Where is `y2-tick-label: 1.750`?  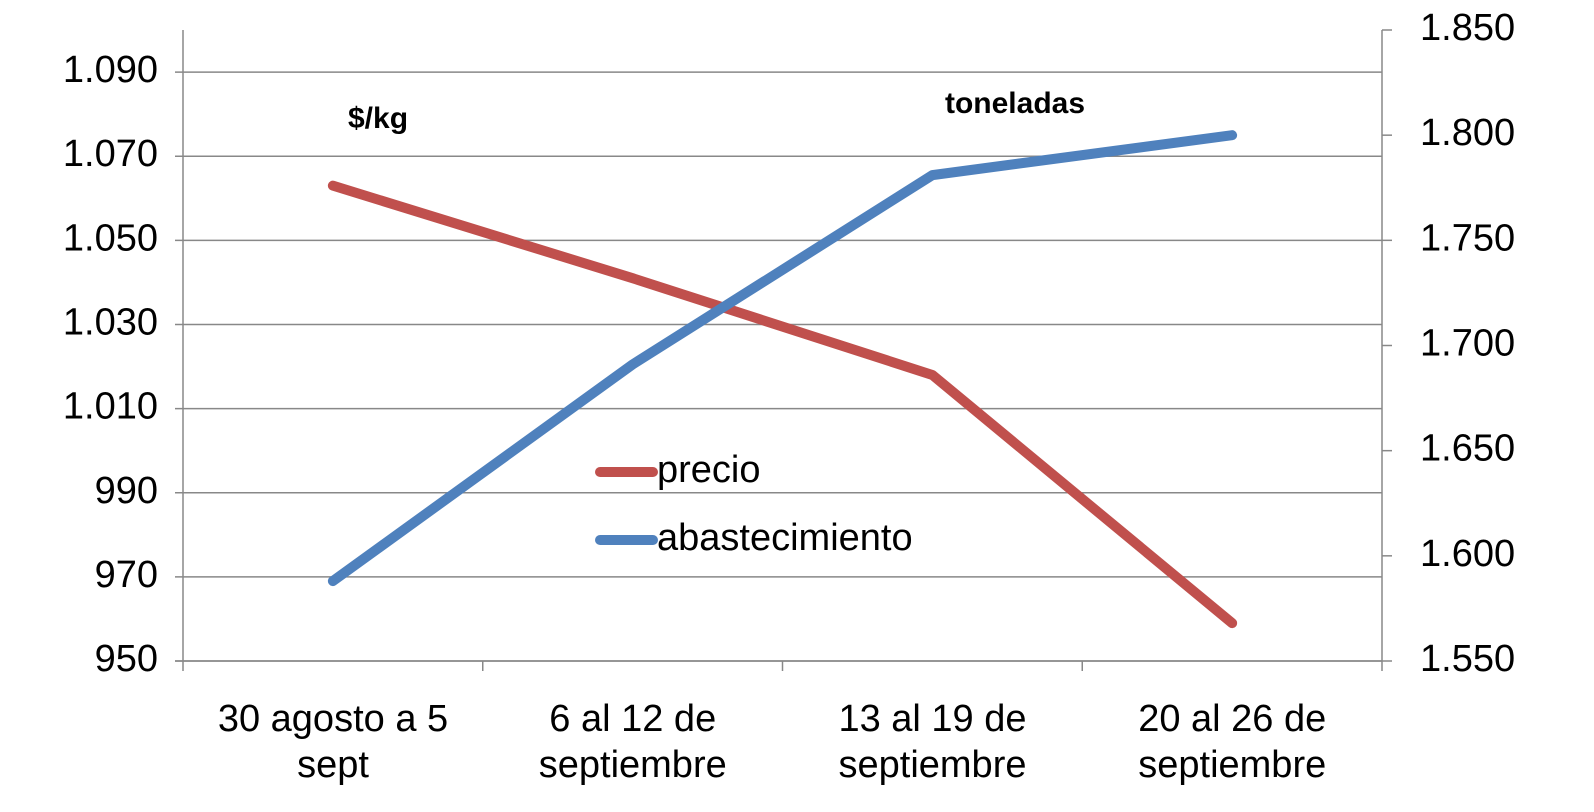
y2-tick-label: 1.750 is located at coordinates (1467, 238).